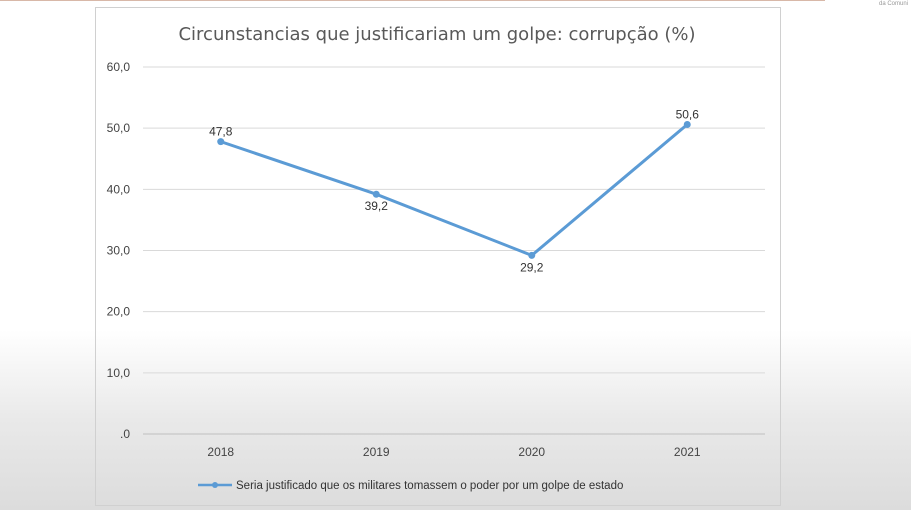 The width and height of the screenshot is (911, 510). I want to click on x-axis-ticks: 2018 2019 2020 2021, so click(454, 452).